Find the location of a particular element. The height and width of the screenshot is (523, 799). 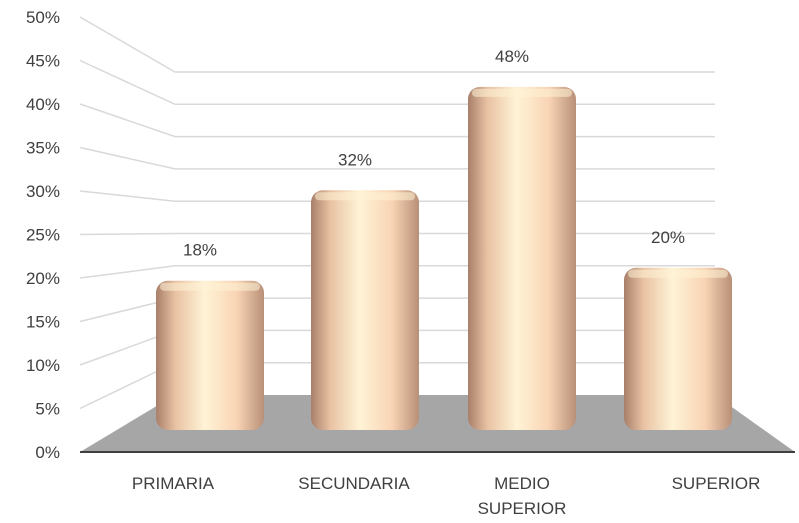

category-label: PRIMARIA is located at coordinates (173, 483).